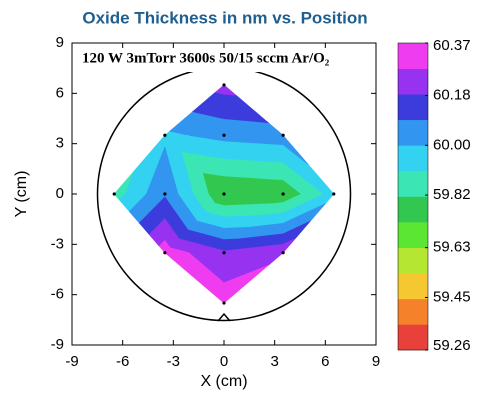 This screenshot has height=400, width=499. I want to click on x-tick-label: -6, so click(122, 361).